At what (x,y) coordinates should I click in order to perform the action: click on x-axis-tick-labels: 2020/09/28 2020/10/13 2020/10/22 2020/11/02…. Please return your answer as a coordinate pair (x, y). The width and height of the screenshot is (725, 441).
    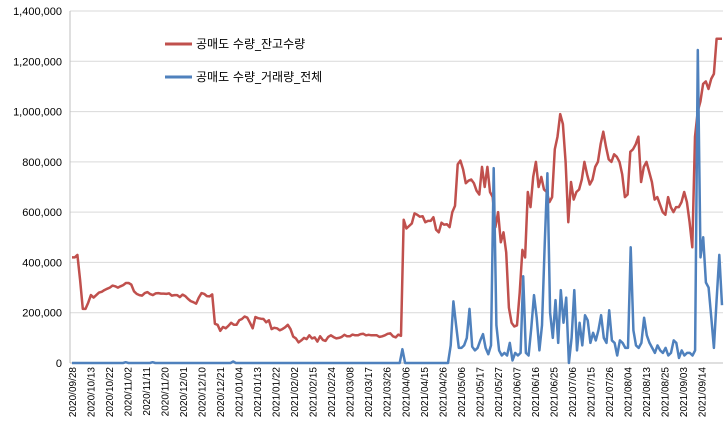
    Looking at the image, I should click on (388, 392).